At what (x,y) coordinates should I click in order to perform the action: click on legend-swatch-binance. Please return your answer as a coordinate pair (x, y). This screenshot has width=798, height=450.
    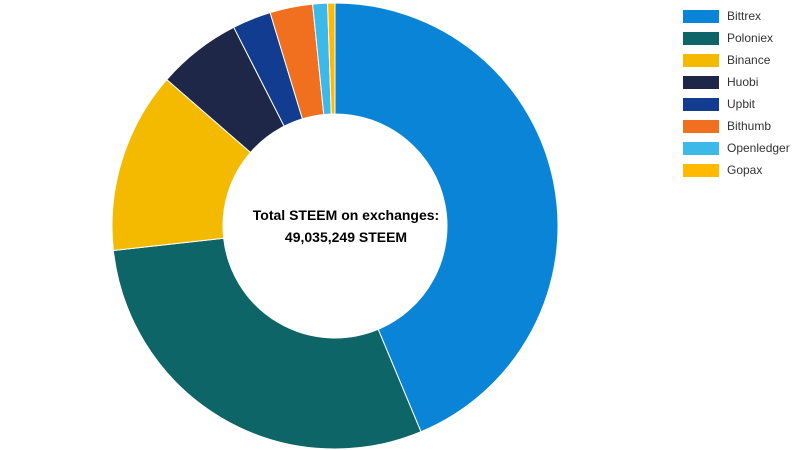
    Looking at the image, I should click on (701, 60).